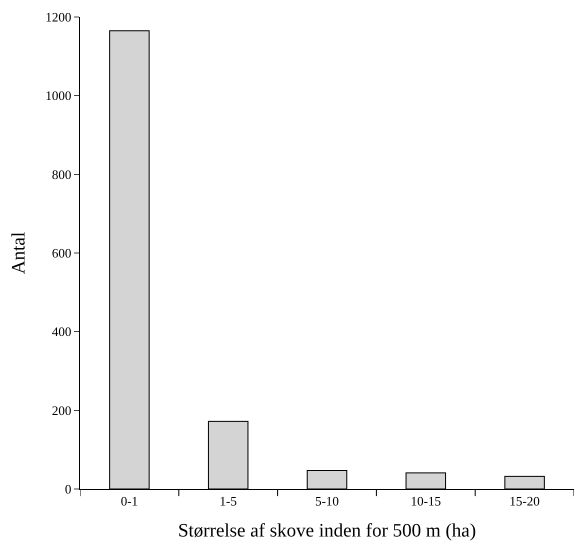  Describe the element at coordinates (68, 489) in the screenshot. I see `y-tick-label: 0` at that location.